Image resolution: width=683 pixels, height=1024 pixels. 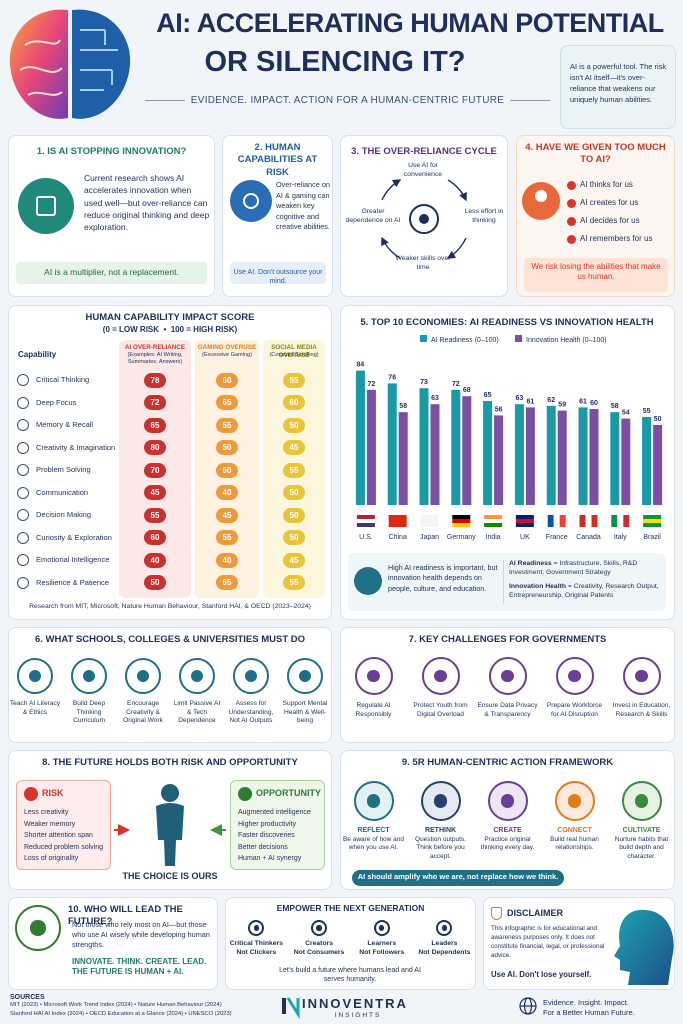 I want to click on value-label: 63, so click(x=520, y=398).